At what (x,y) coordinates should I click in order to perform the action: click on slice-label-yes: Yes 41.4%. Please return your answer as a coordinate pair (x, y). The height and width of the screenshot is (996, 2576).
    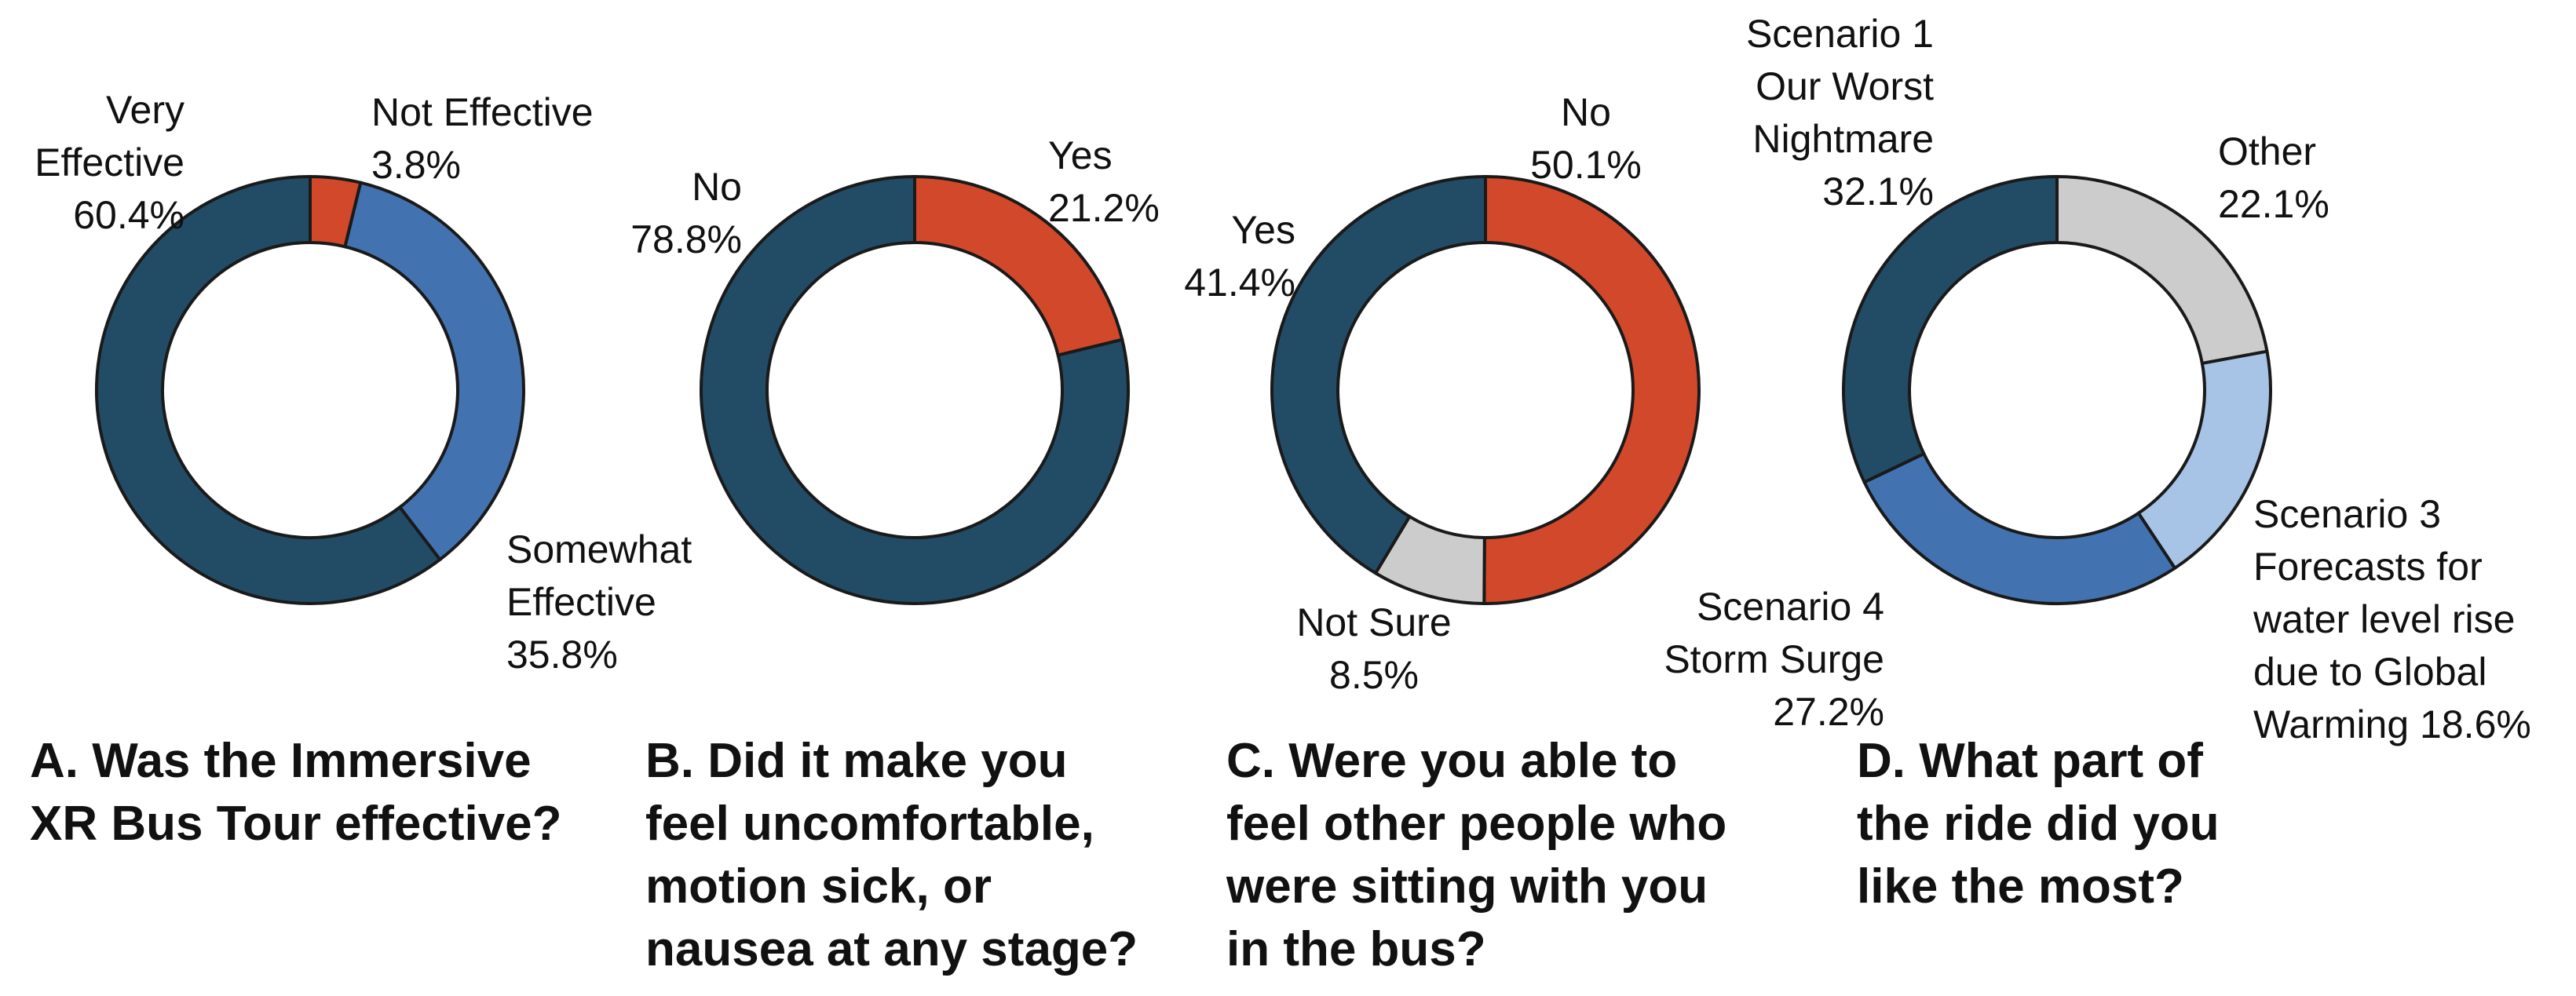
    Looking at the image, I should click on (1239, 256).